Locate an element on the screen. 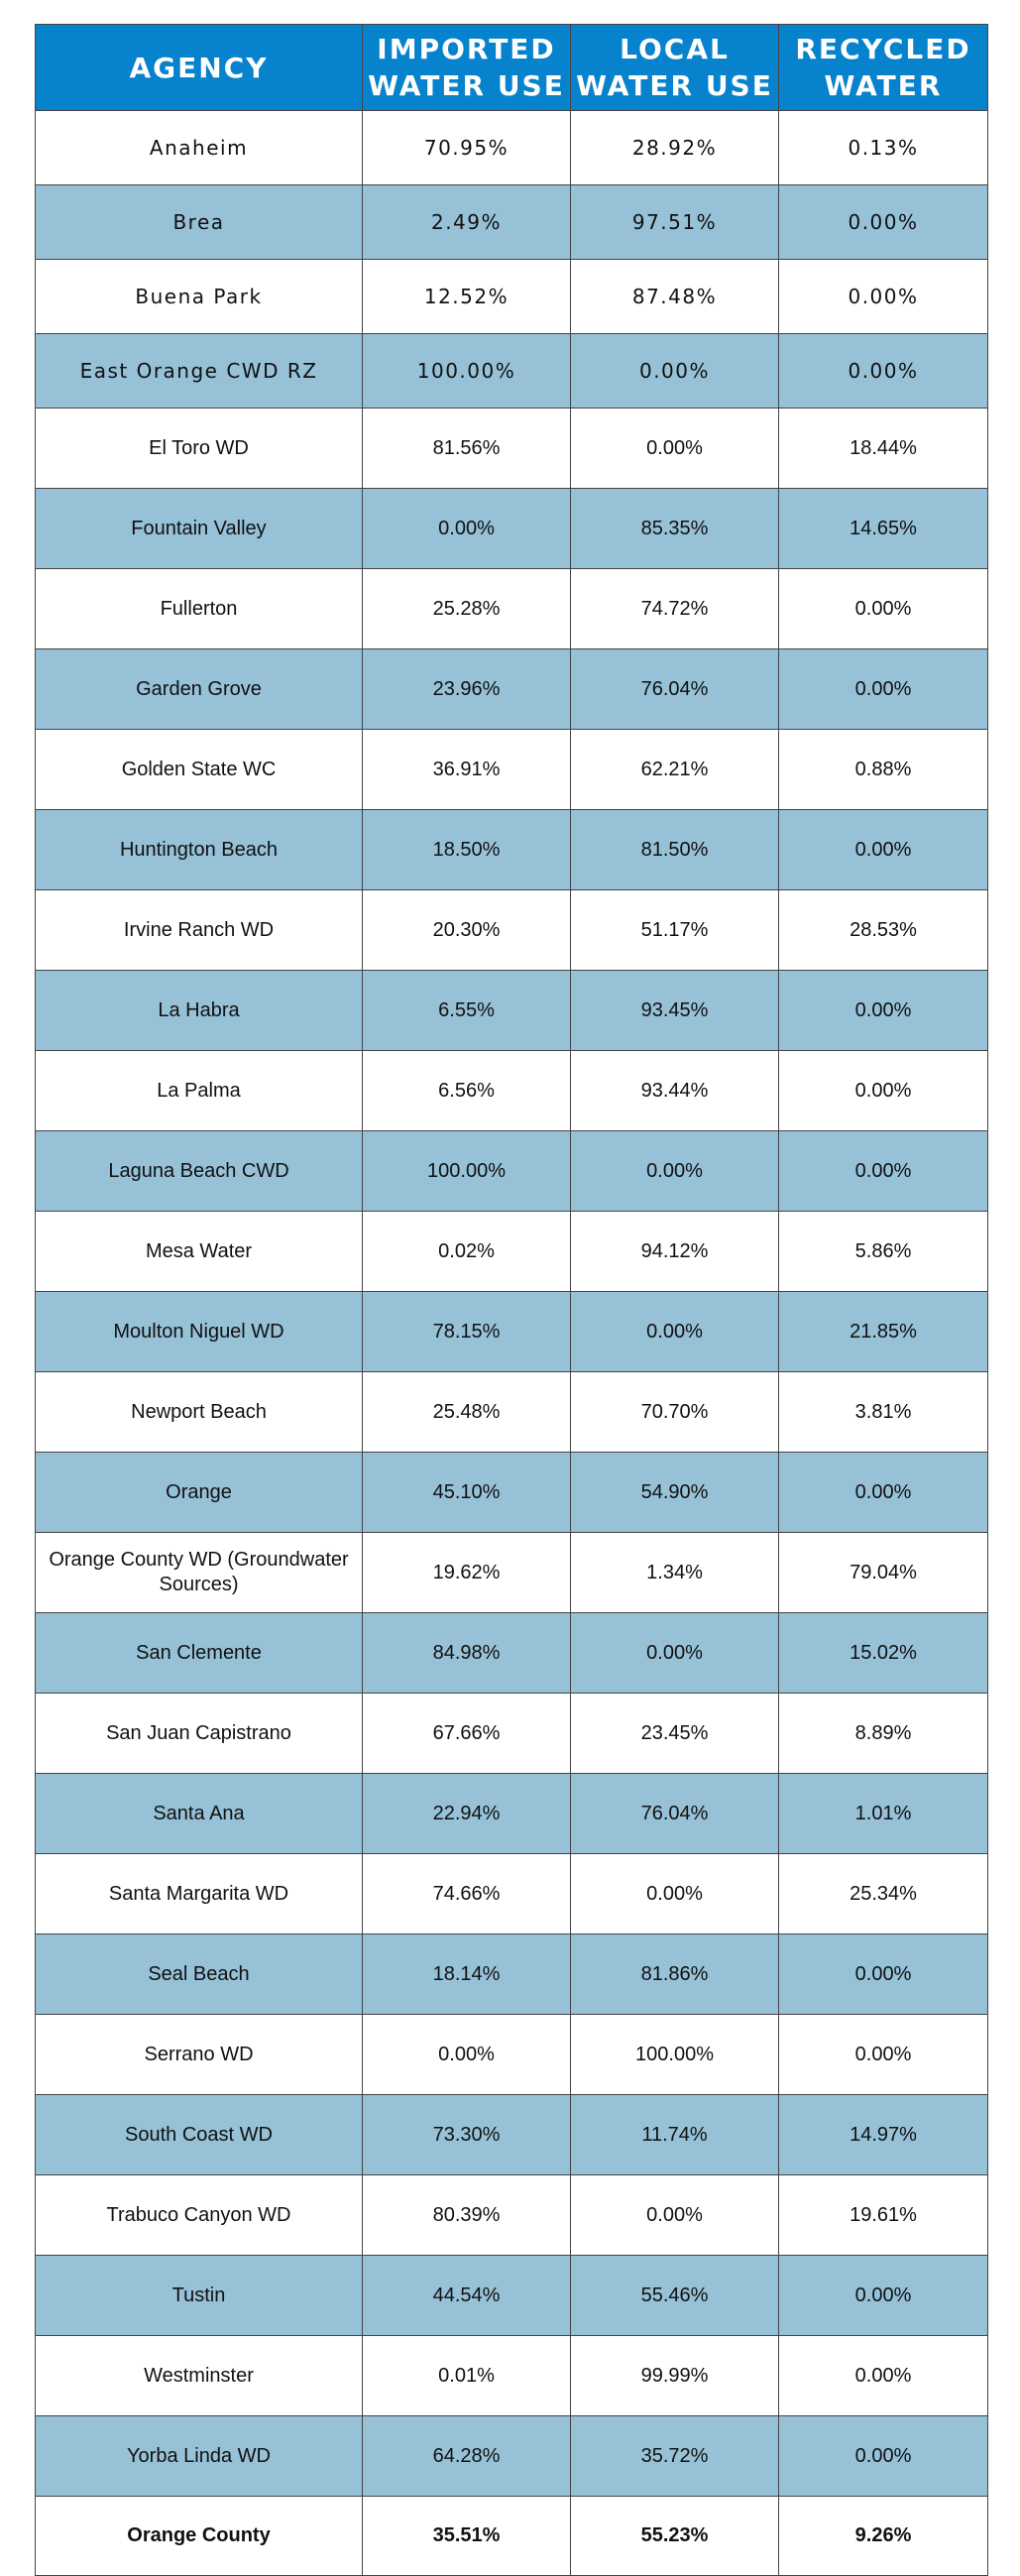 The image size is (1020, 2576). local-water-cell: 85.35% is located at coordinates (674, 528).